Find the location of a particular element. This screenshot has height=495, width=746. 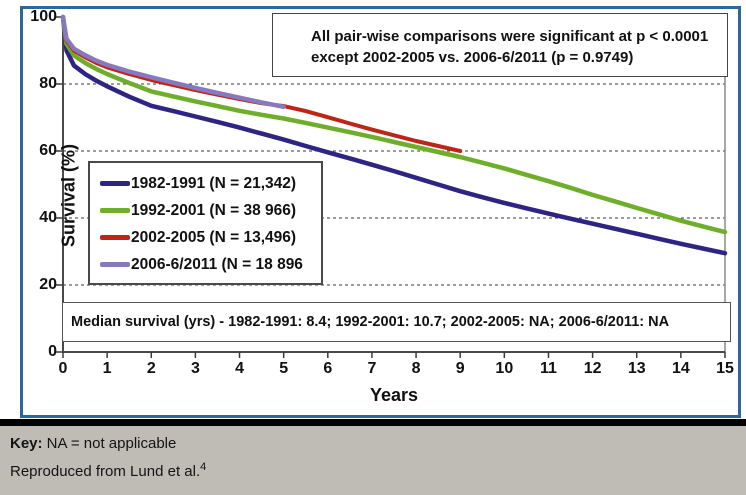

legend-item-2: 2002-2005 (N = 13,496) is located at coordinates (207, 237).